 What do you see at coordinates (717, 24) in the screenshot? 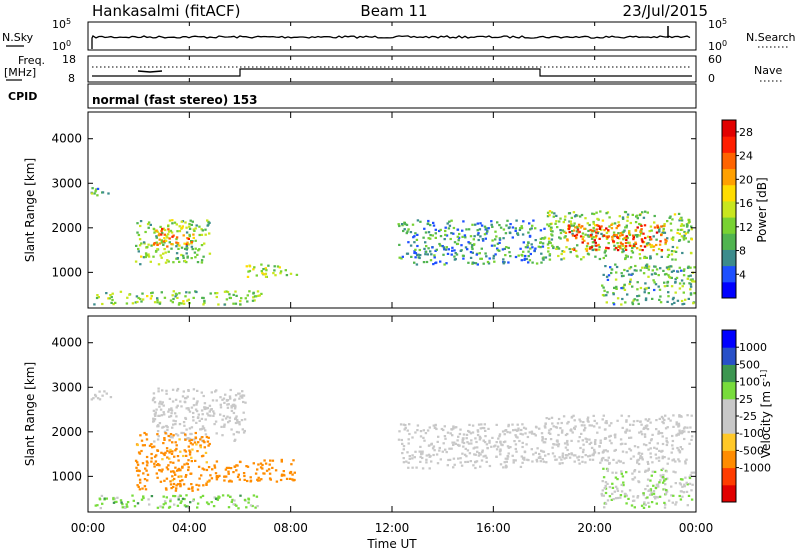
I see `noise-right-tick-top: 105` at bounding box center [717, 24].